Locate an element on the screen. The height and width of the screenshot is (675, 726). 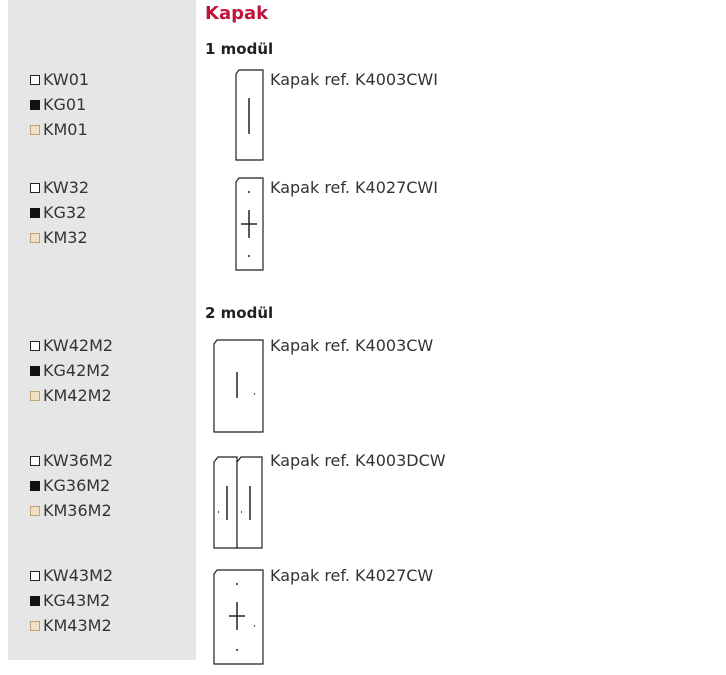
code-row: KG36M2 is located at coordinates (70, 485).